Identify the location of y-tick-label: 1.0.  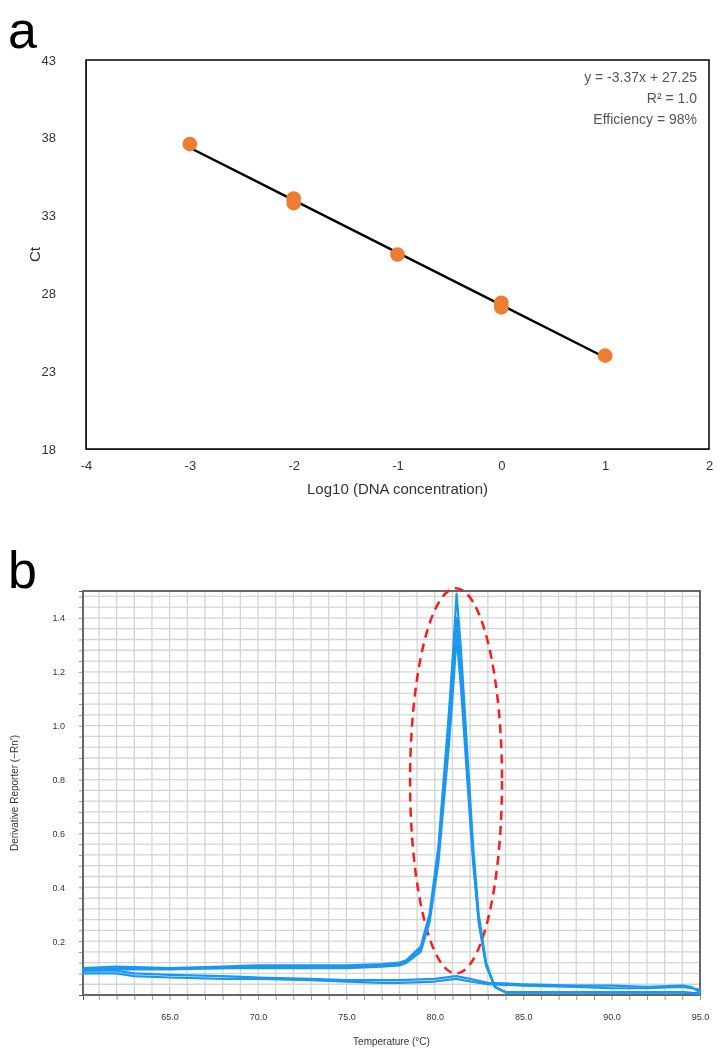
(58, 726).